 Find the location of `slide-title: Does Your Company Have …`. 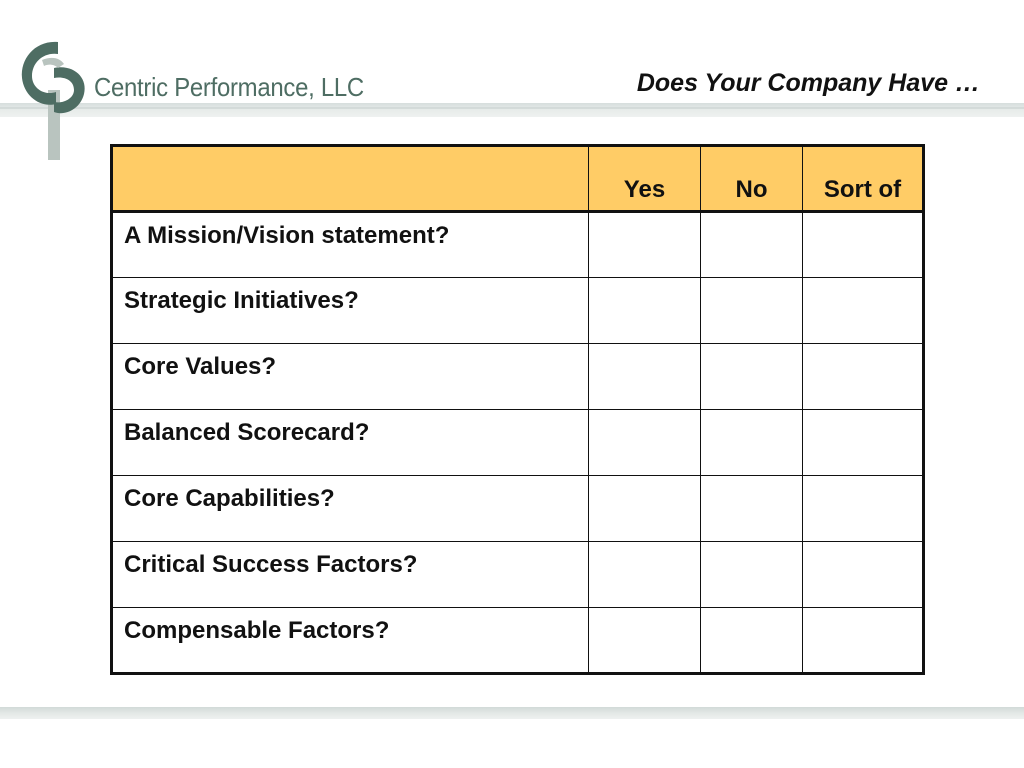

slide-title: Does Your Company Have … is located at coordinates (808, 83).